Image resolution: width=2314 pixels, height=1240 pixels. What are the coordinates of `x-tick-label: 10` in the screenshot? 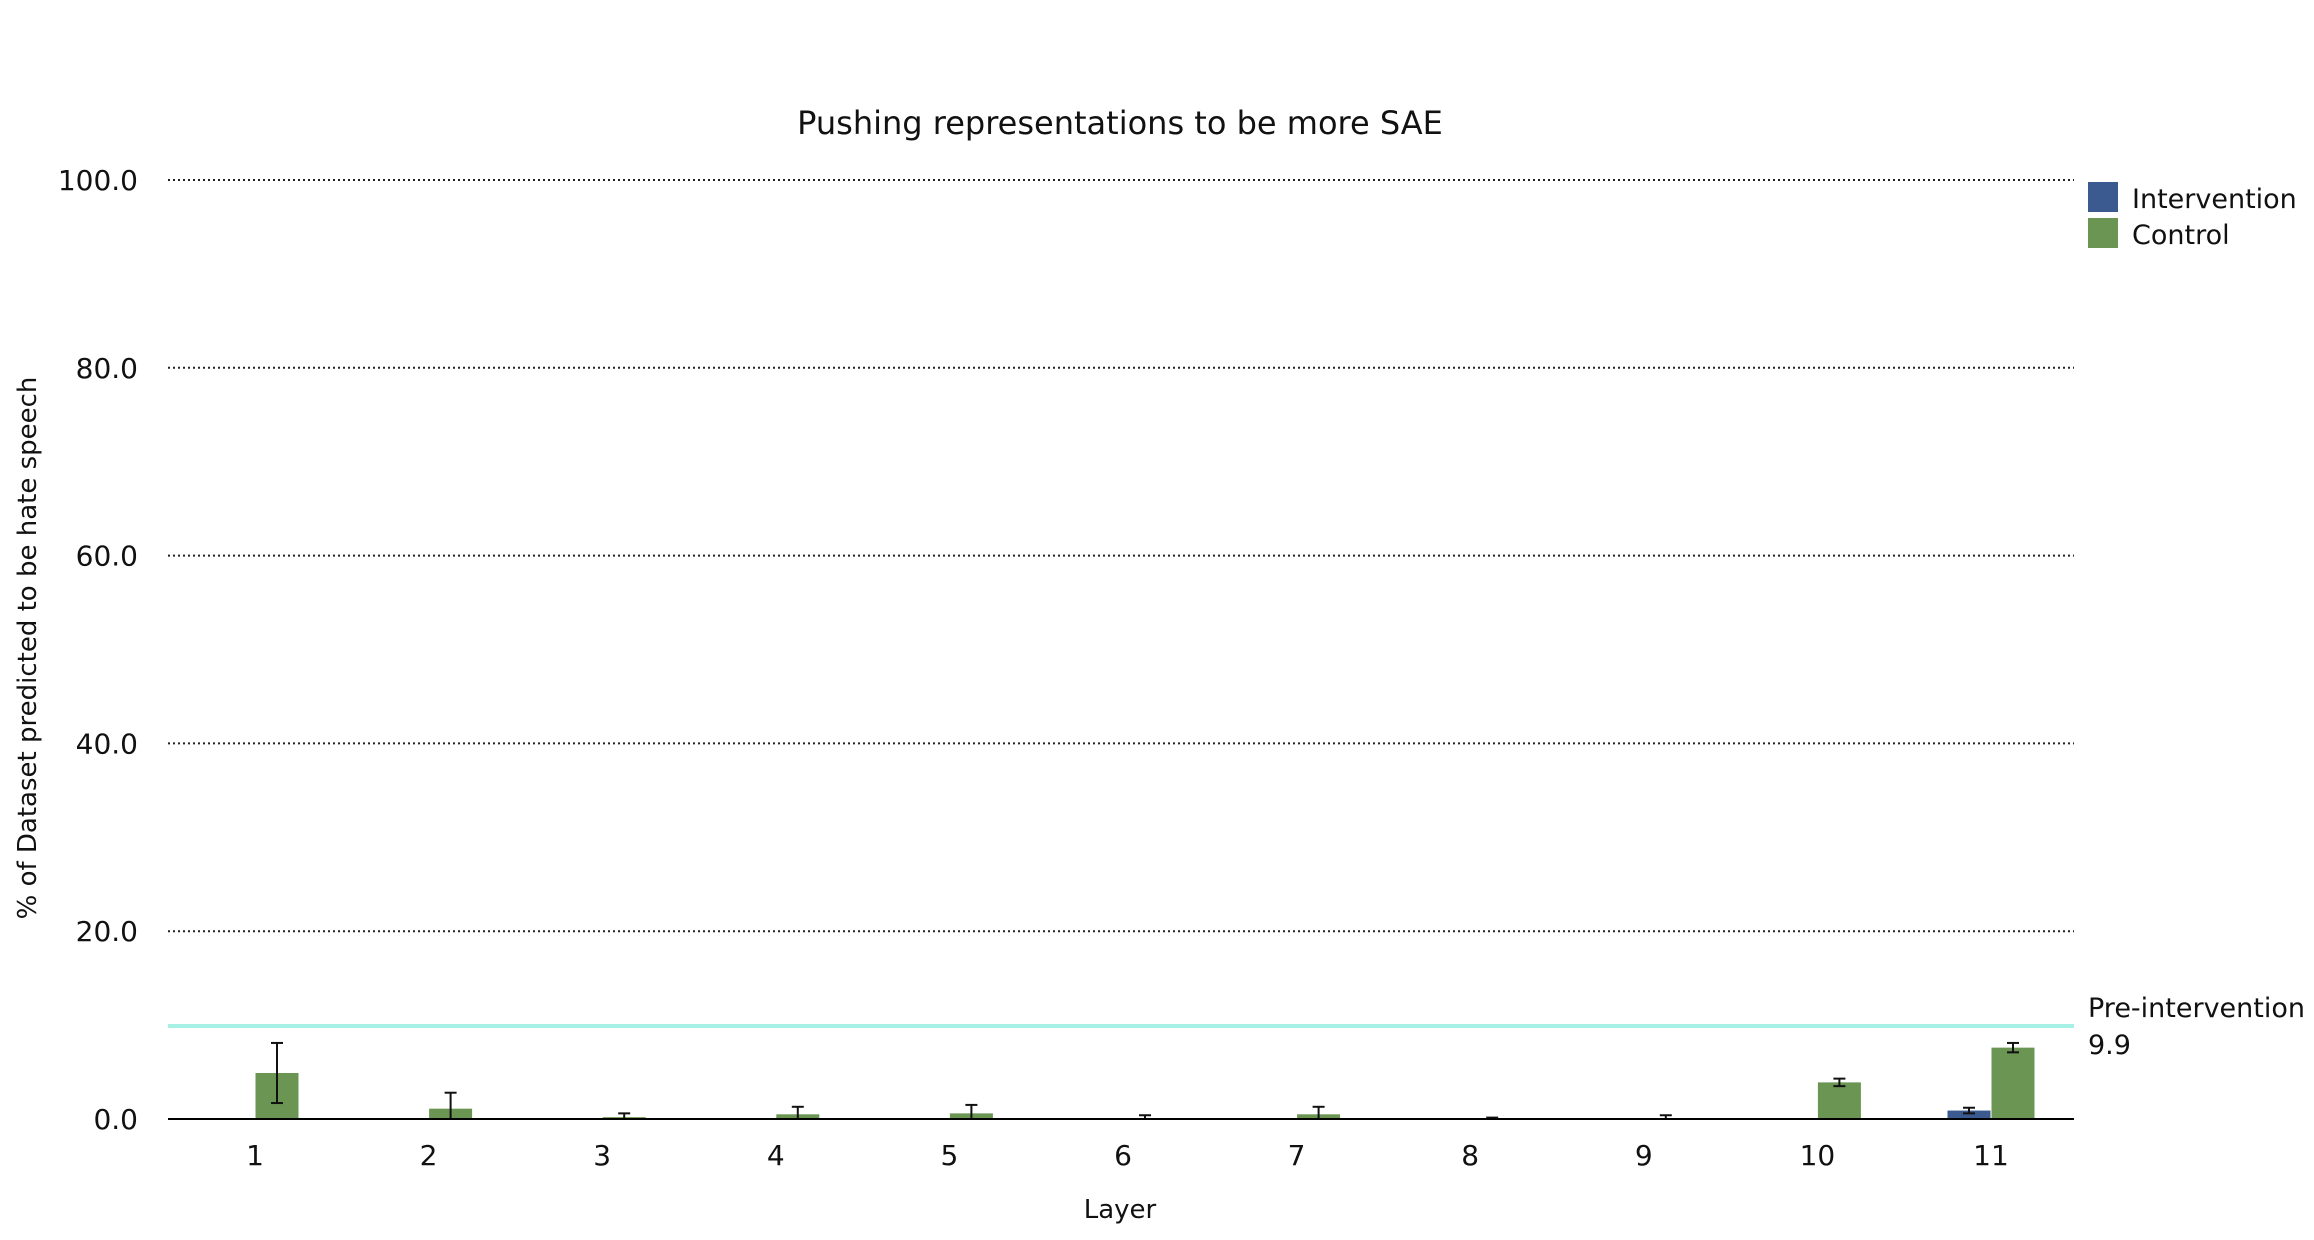 It's located at (1818, 1155).